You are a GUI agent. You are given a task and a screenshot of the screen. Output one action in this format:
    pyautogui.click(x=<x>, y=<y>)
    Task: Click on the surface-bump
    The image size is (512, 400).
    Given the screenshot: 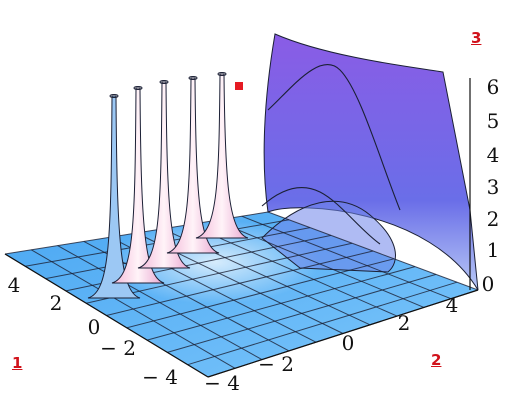 What is the action you would take?
    pyautogui.click(x=328, y=236)
    